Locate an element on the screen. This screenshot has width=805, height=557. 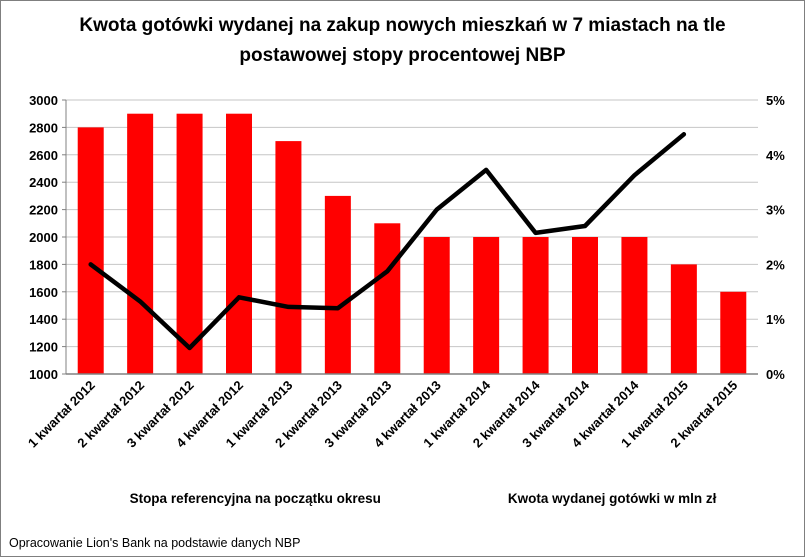
right-axis-tick-label: 2% is located at coordinates (775, 264).